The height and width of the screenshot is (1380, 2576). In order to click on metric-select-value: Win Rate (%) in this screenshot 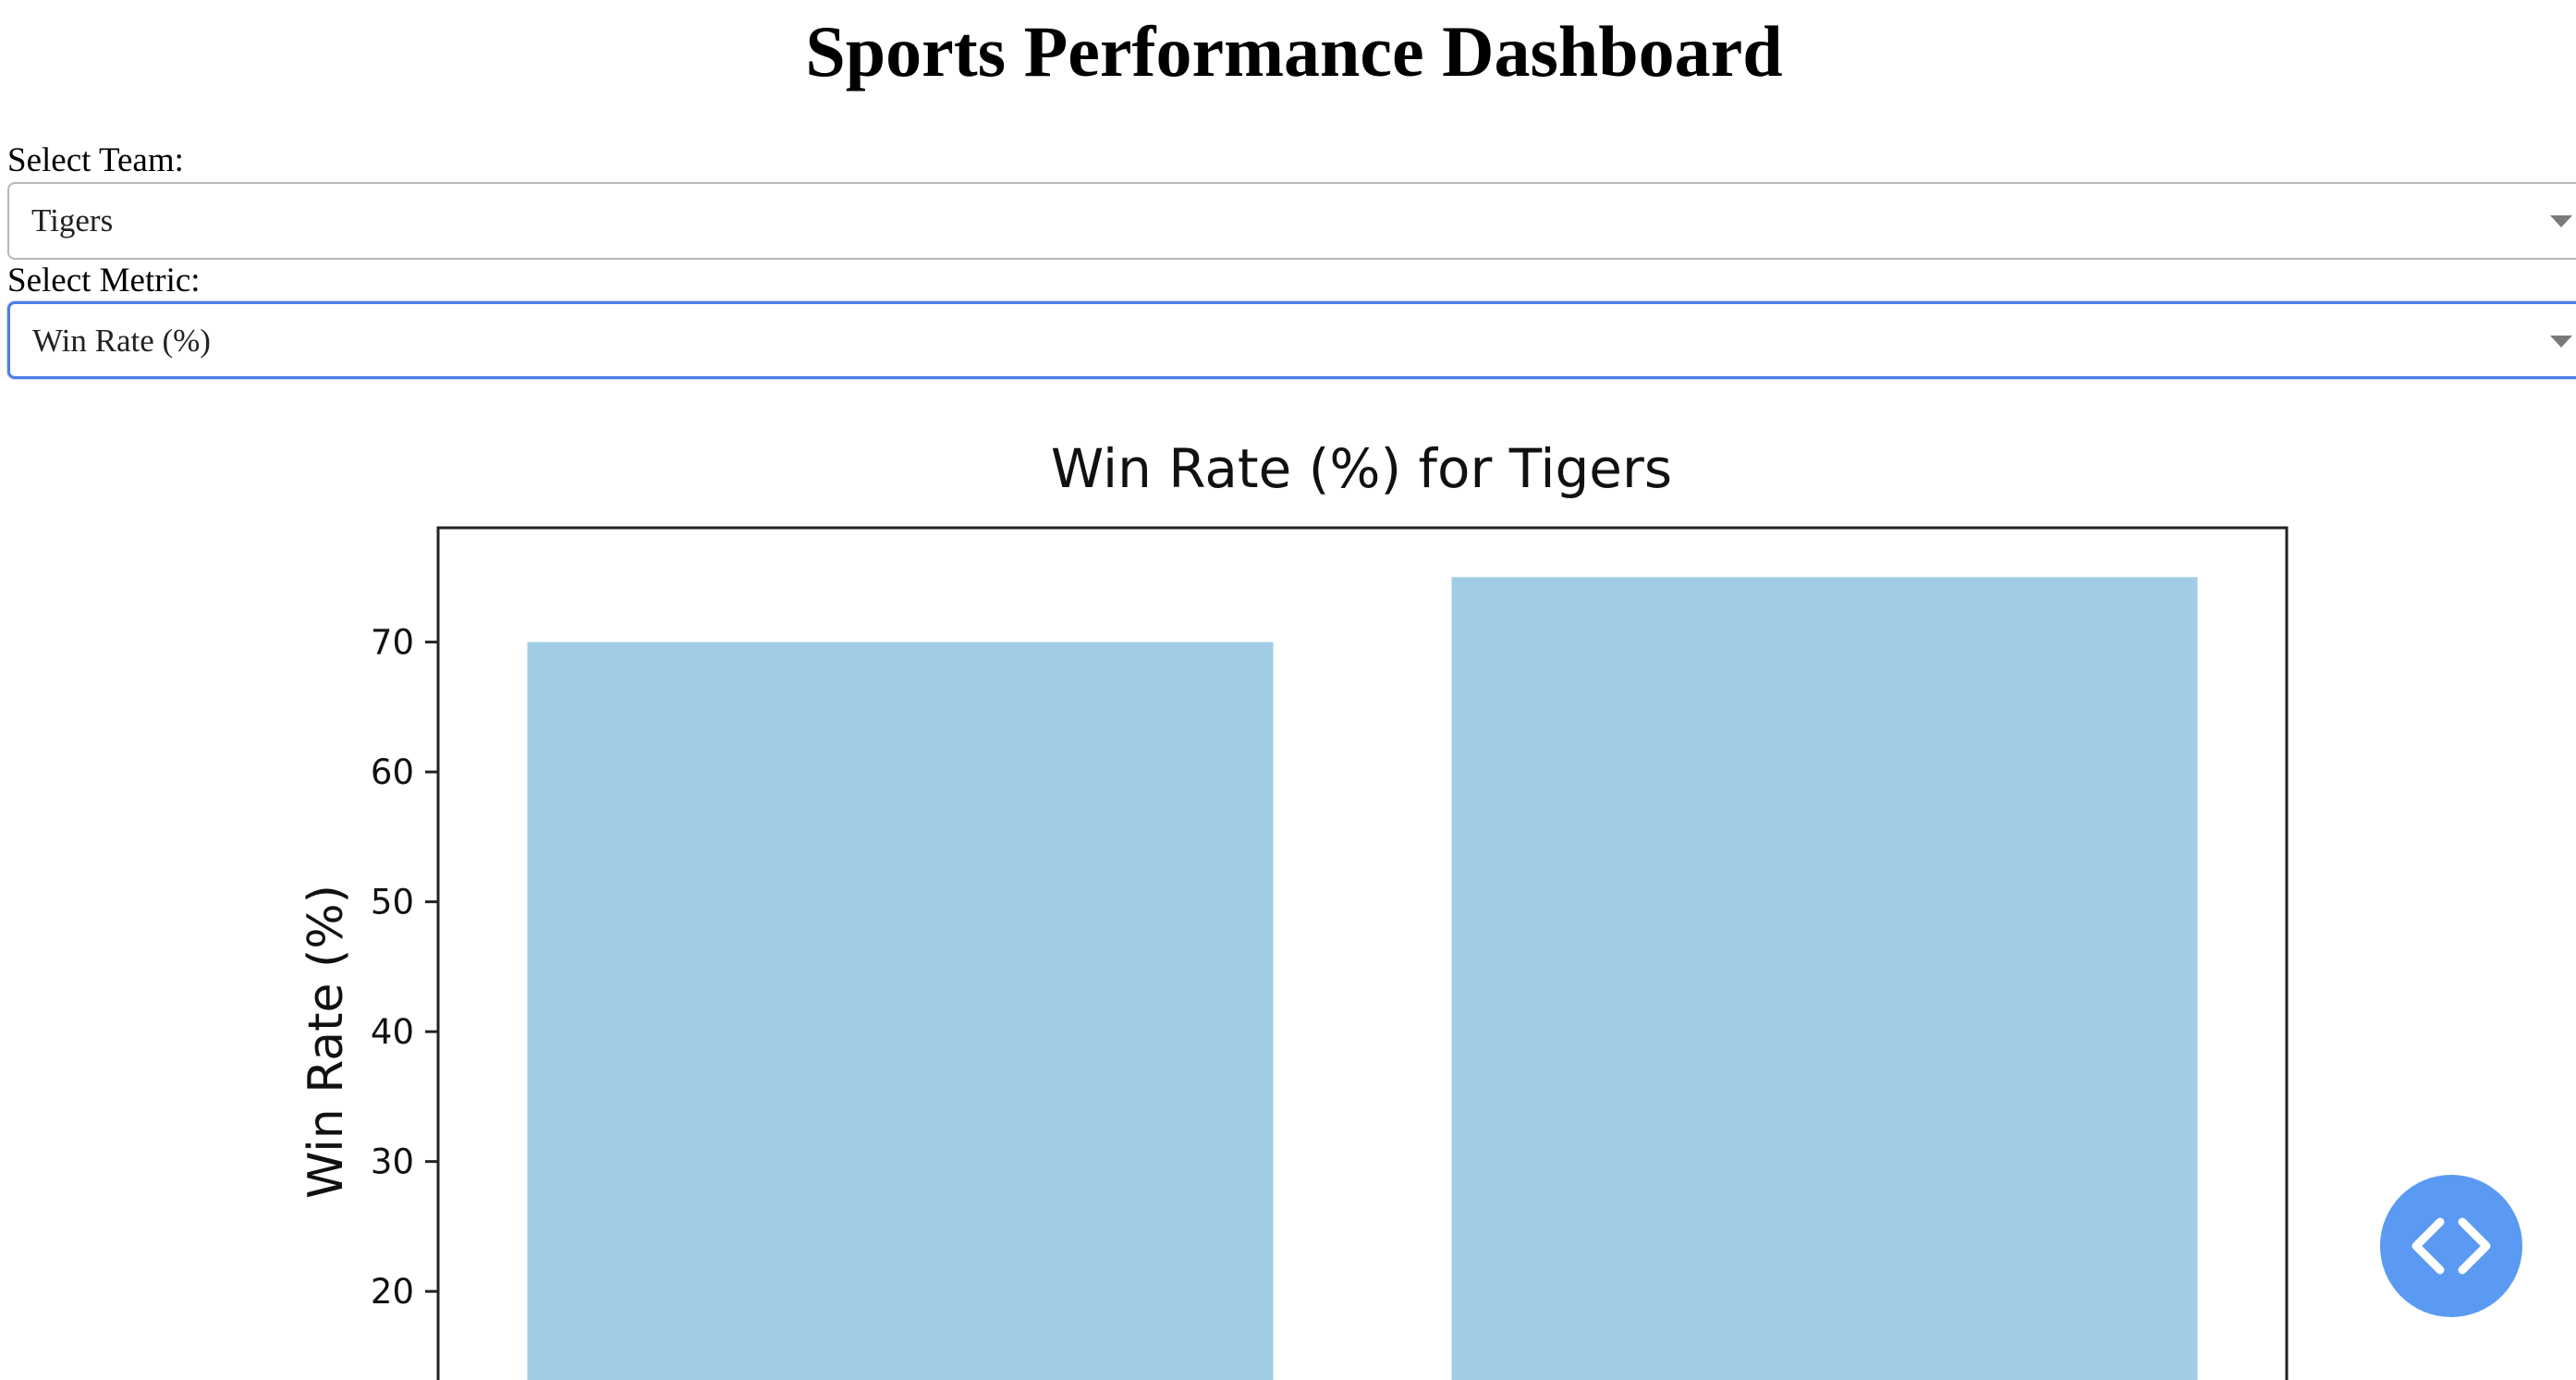, I will do `click(121, 341)`.